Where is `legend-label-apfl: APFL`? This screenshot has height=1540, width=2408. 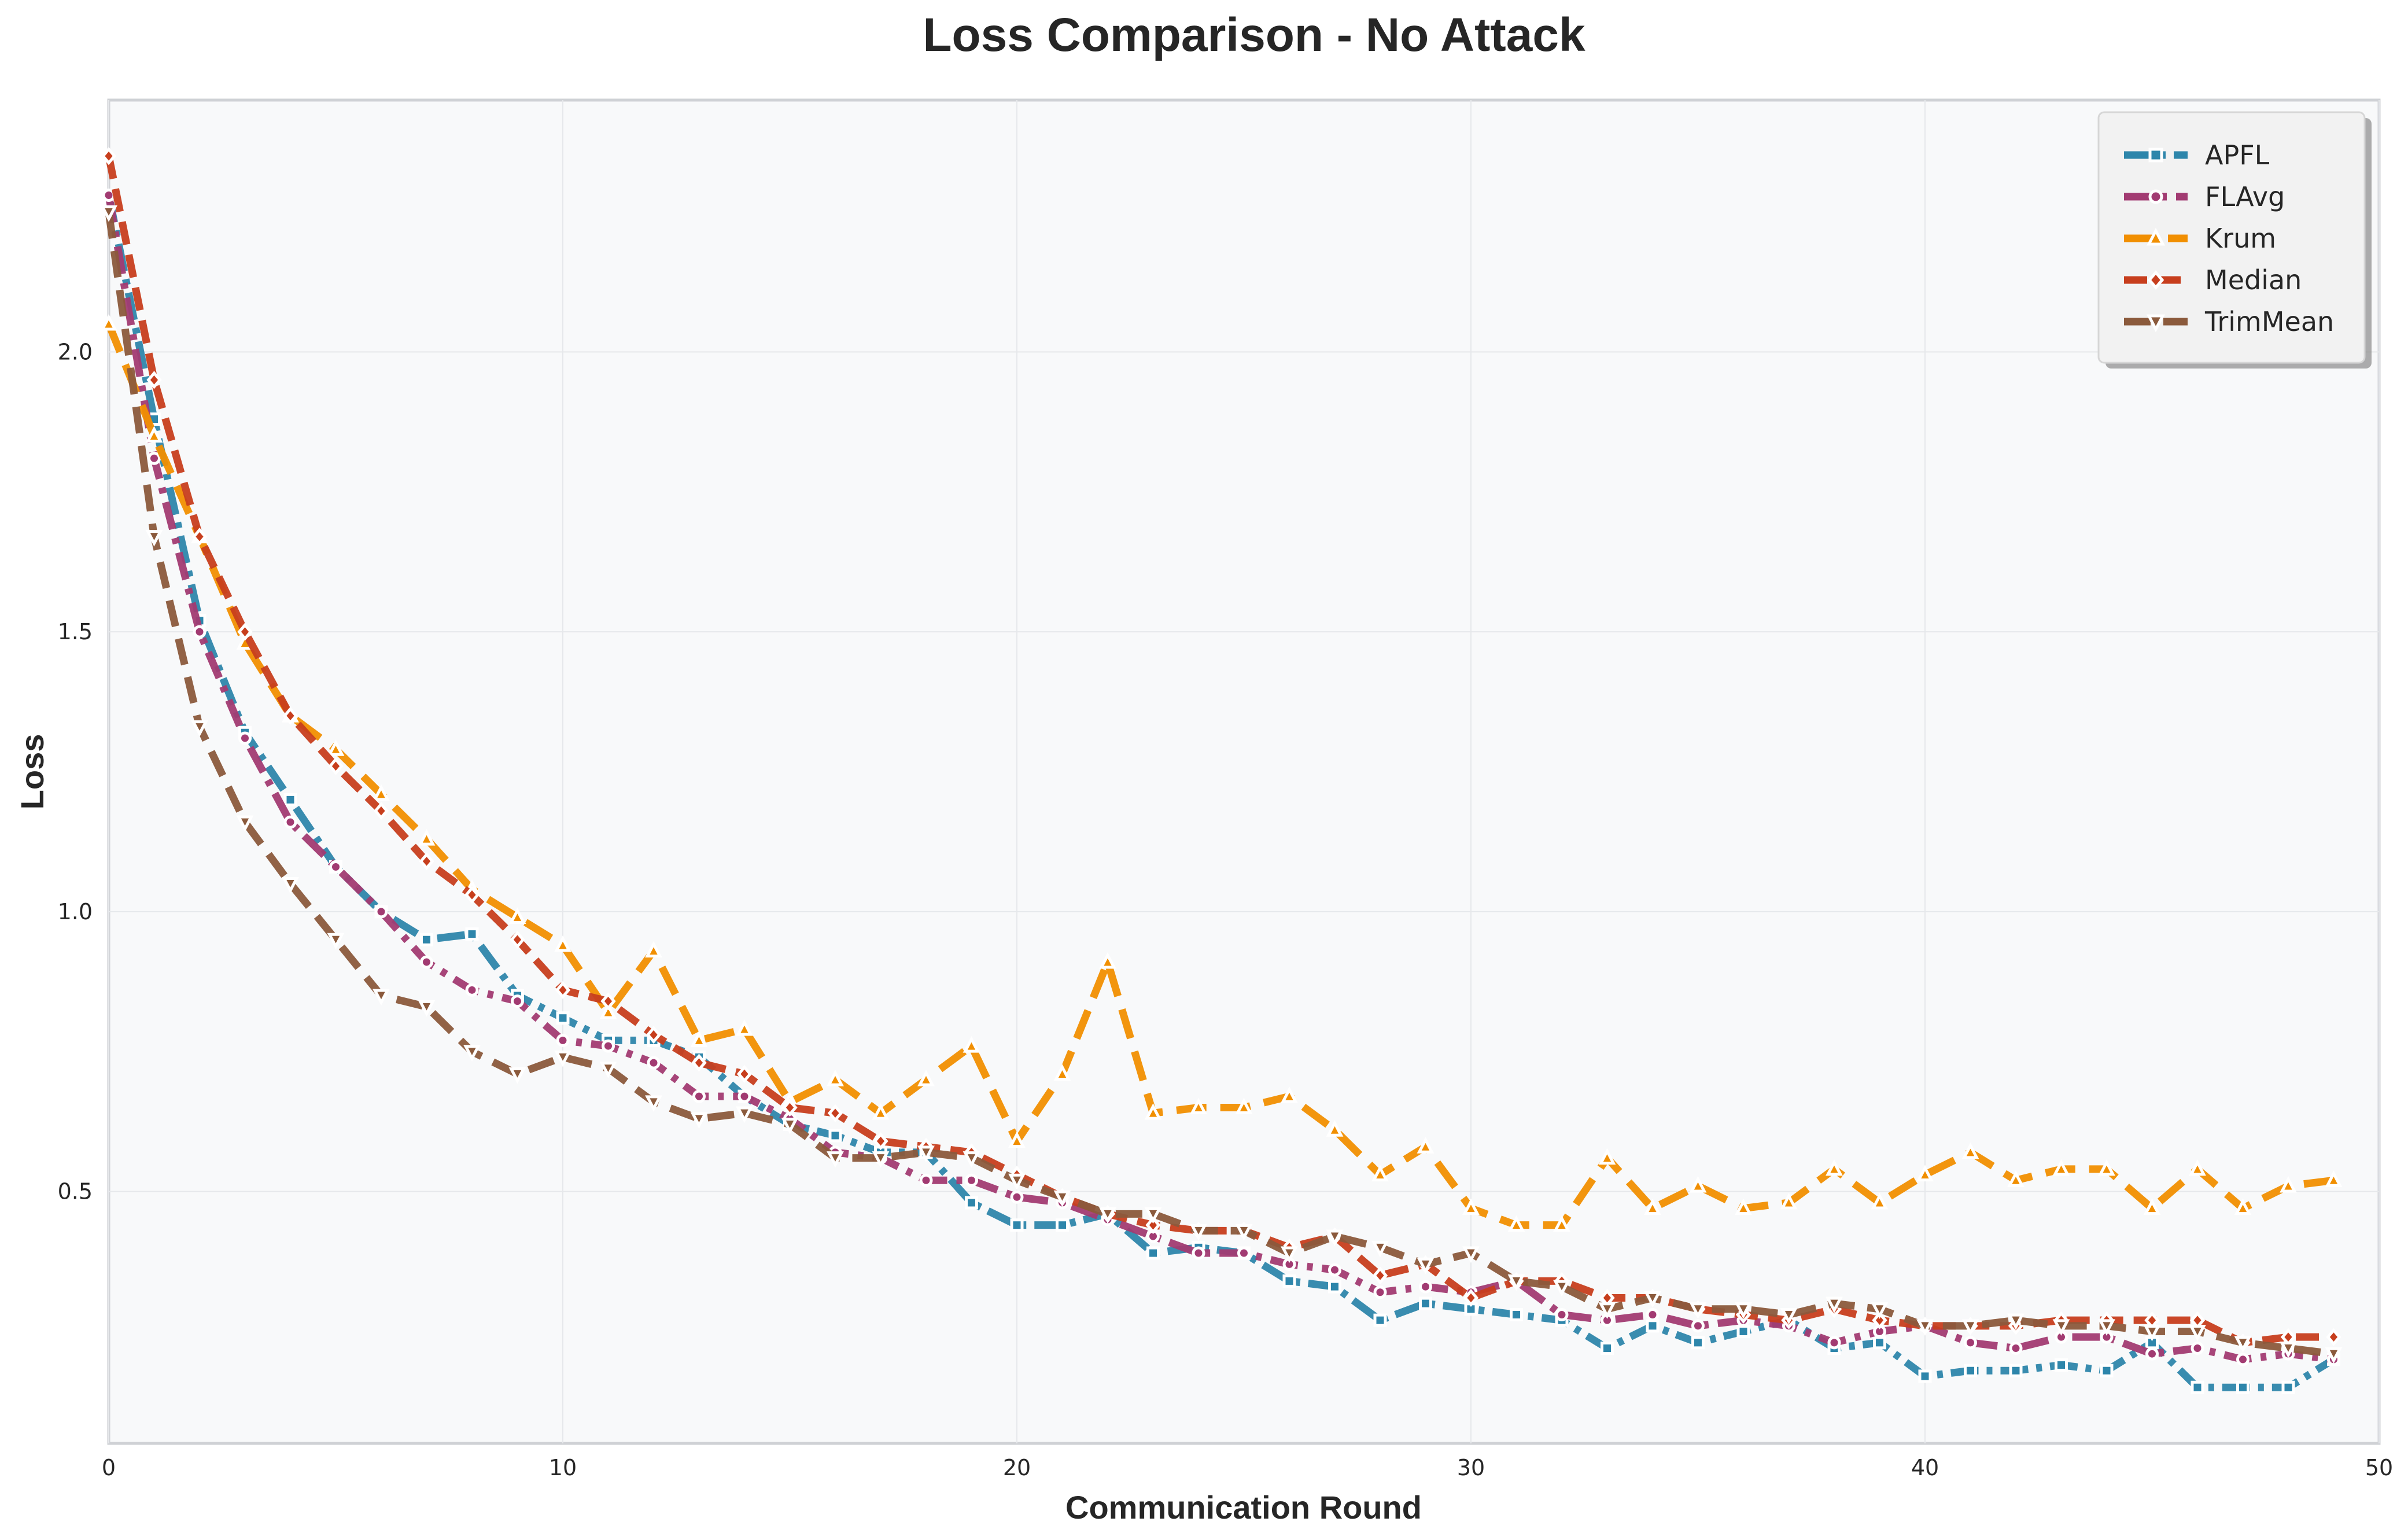
legend-label-apfl: APFL is located at coordinates (2237, 155).